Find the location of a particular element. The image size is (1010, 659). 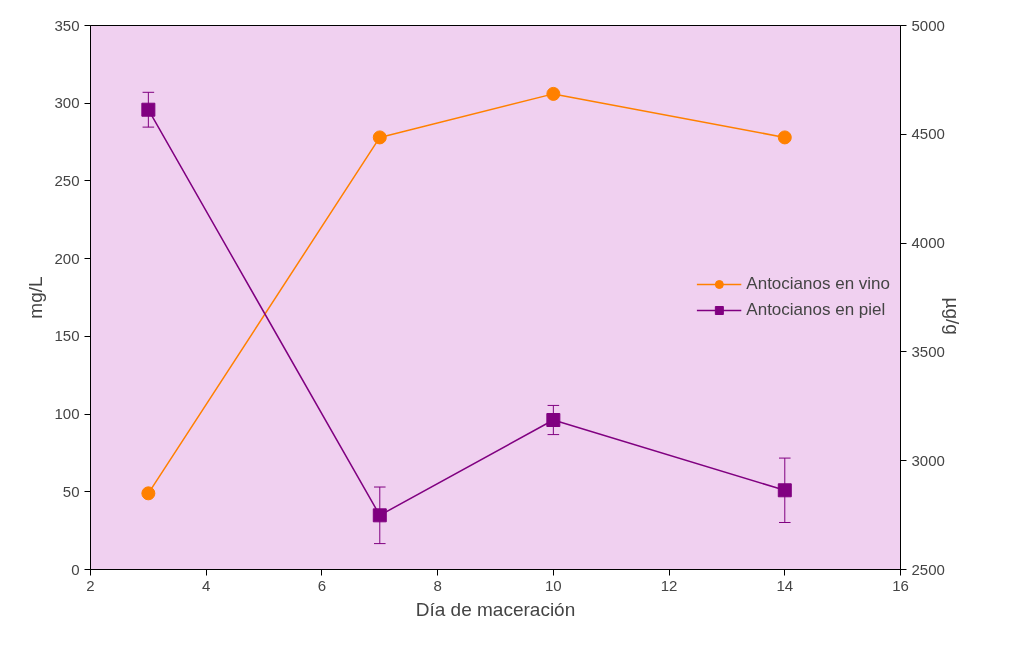

y-tick-label: 0 is located at coordinates (75, 569).